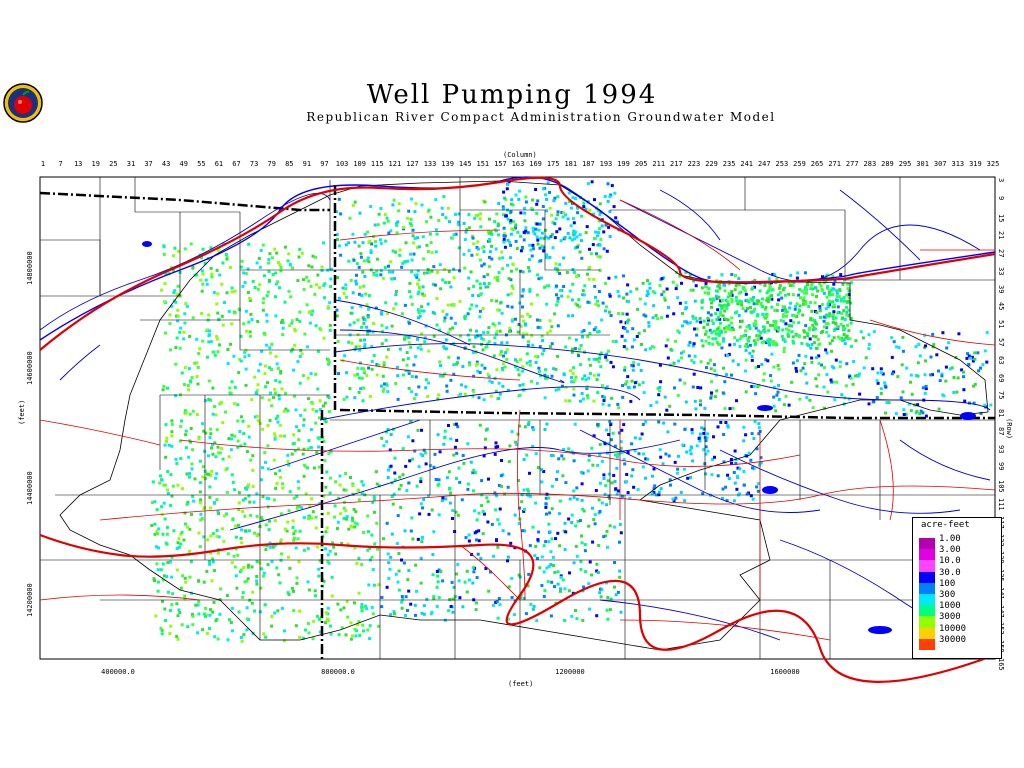  Describe the element at coordinates (1001, 217) in the screenshot. I see `row-number: 15` at that location.